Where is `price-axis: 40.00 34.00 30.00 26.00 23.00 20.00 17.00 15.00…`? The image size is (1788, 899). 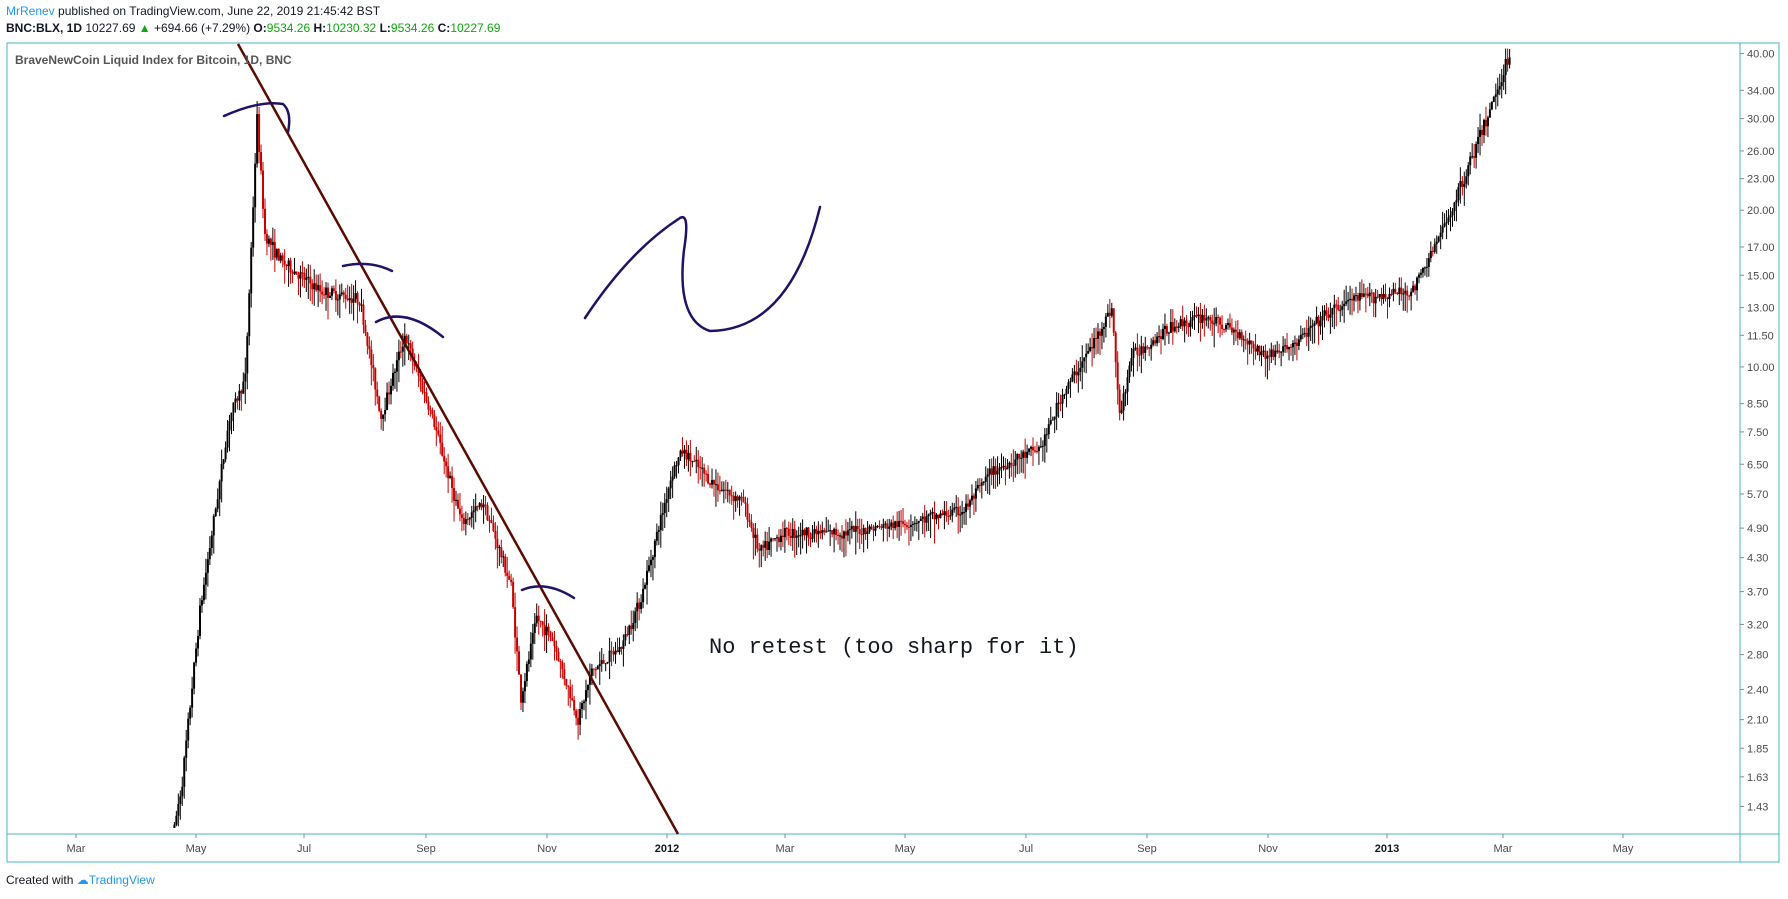 price-axis: 40.00 34.00 30.00 26.00 23.00 20.00 17.00 15.00… is located at coordinates (1757, 431).